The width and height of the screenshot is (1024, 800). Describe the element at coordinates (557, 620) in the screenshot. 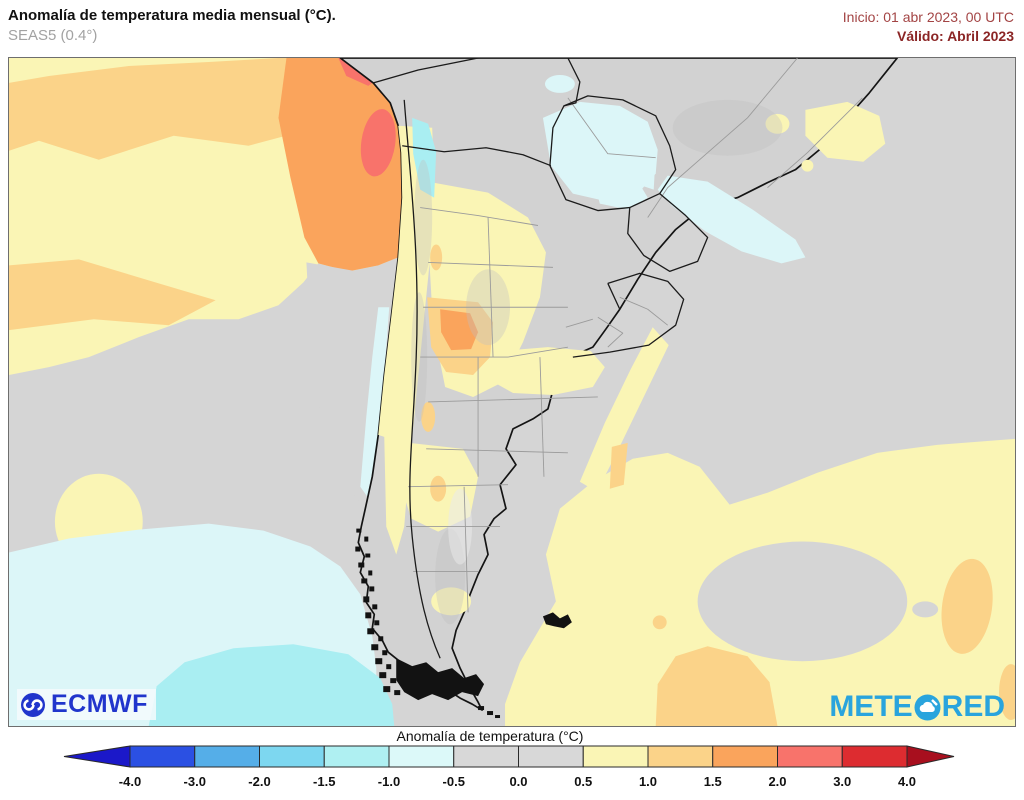

I see `falkland-islands` at that location.